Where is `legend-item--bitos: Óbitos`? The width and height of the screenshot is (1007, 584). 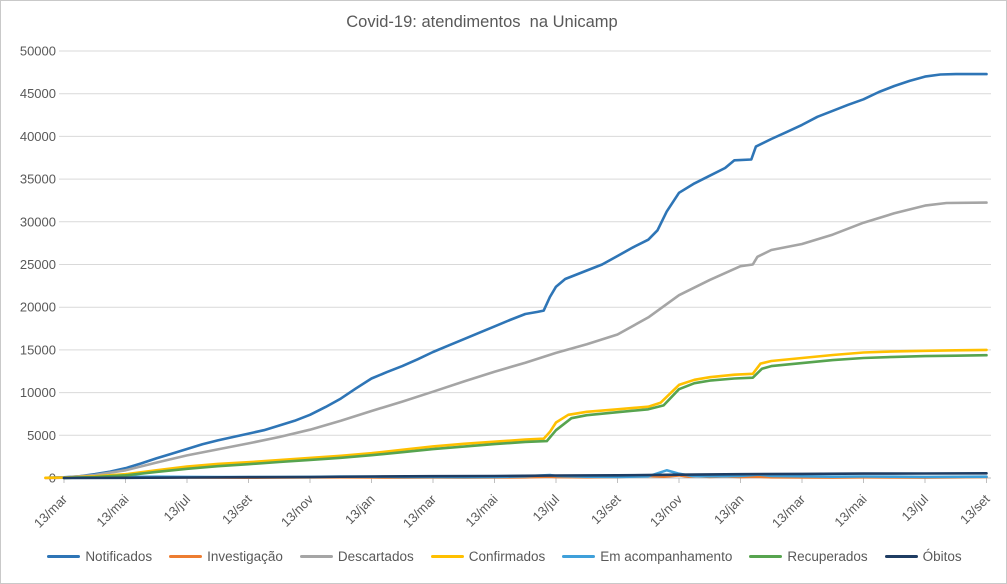 legend-item--bitos: Óbitos is located at coordinates (923, 556).